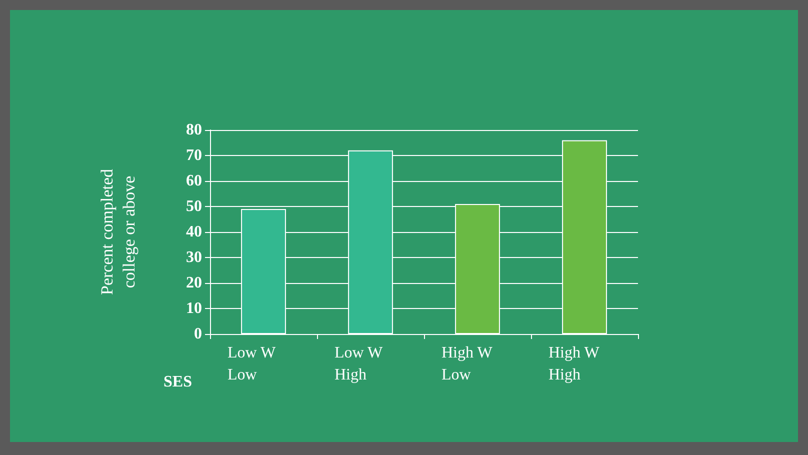 This screenshot has width=808, height=455. Describe the element at coordinates (194, 232) in the screenshot. I see `y-tick-label: 40` at that location.